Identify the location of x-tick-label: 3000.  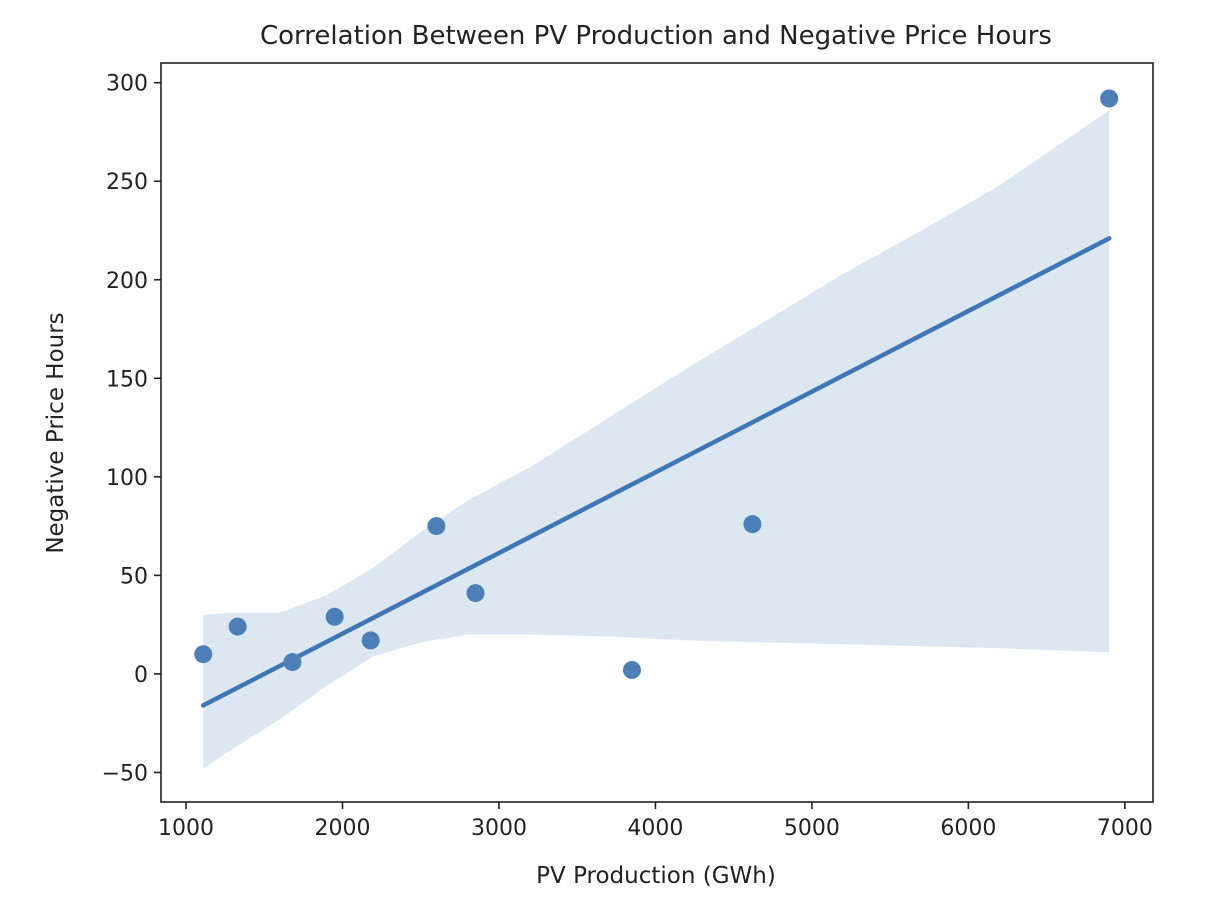
(499, 828).